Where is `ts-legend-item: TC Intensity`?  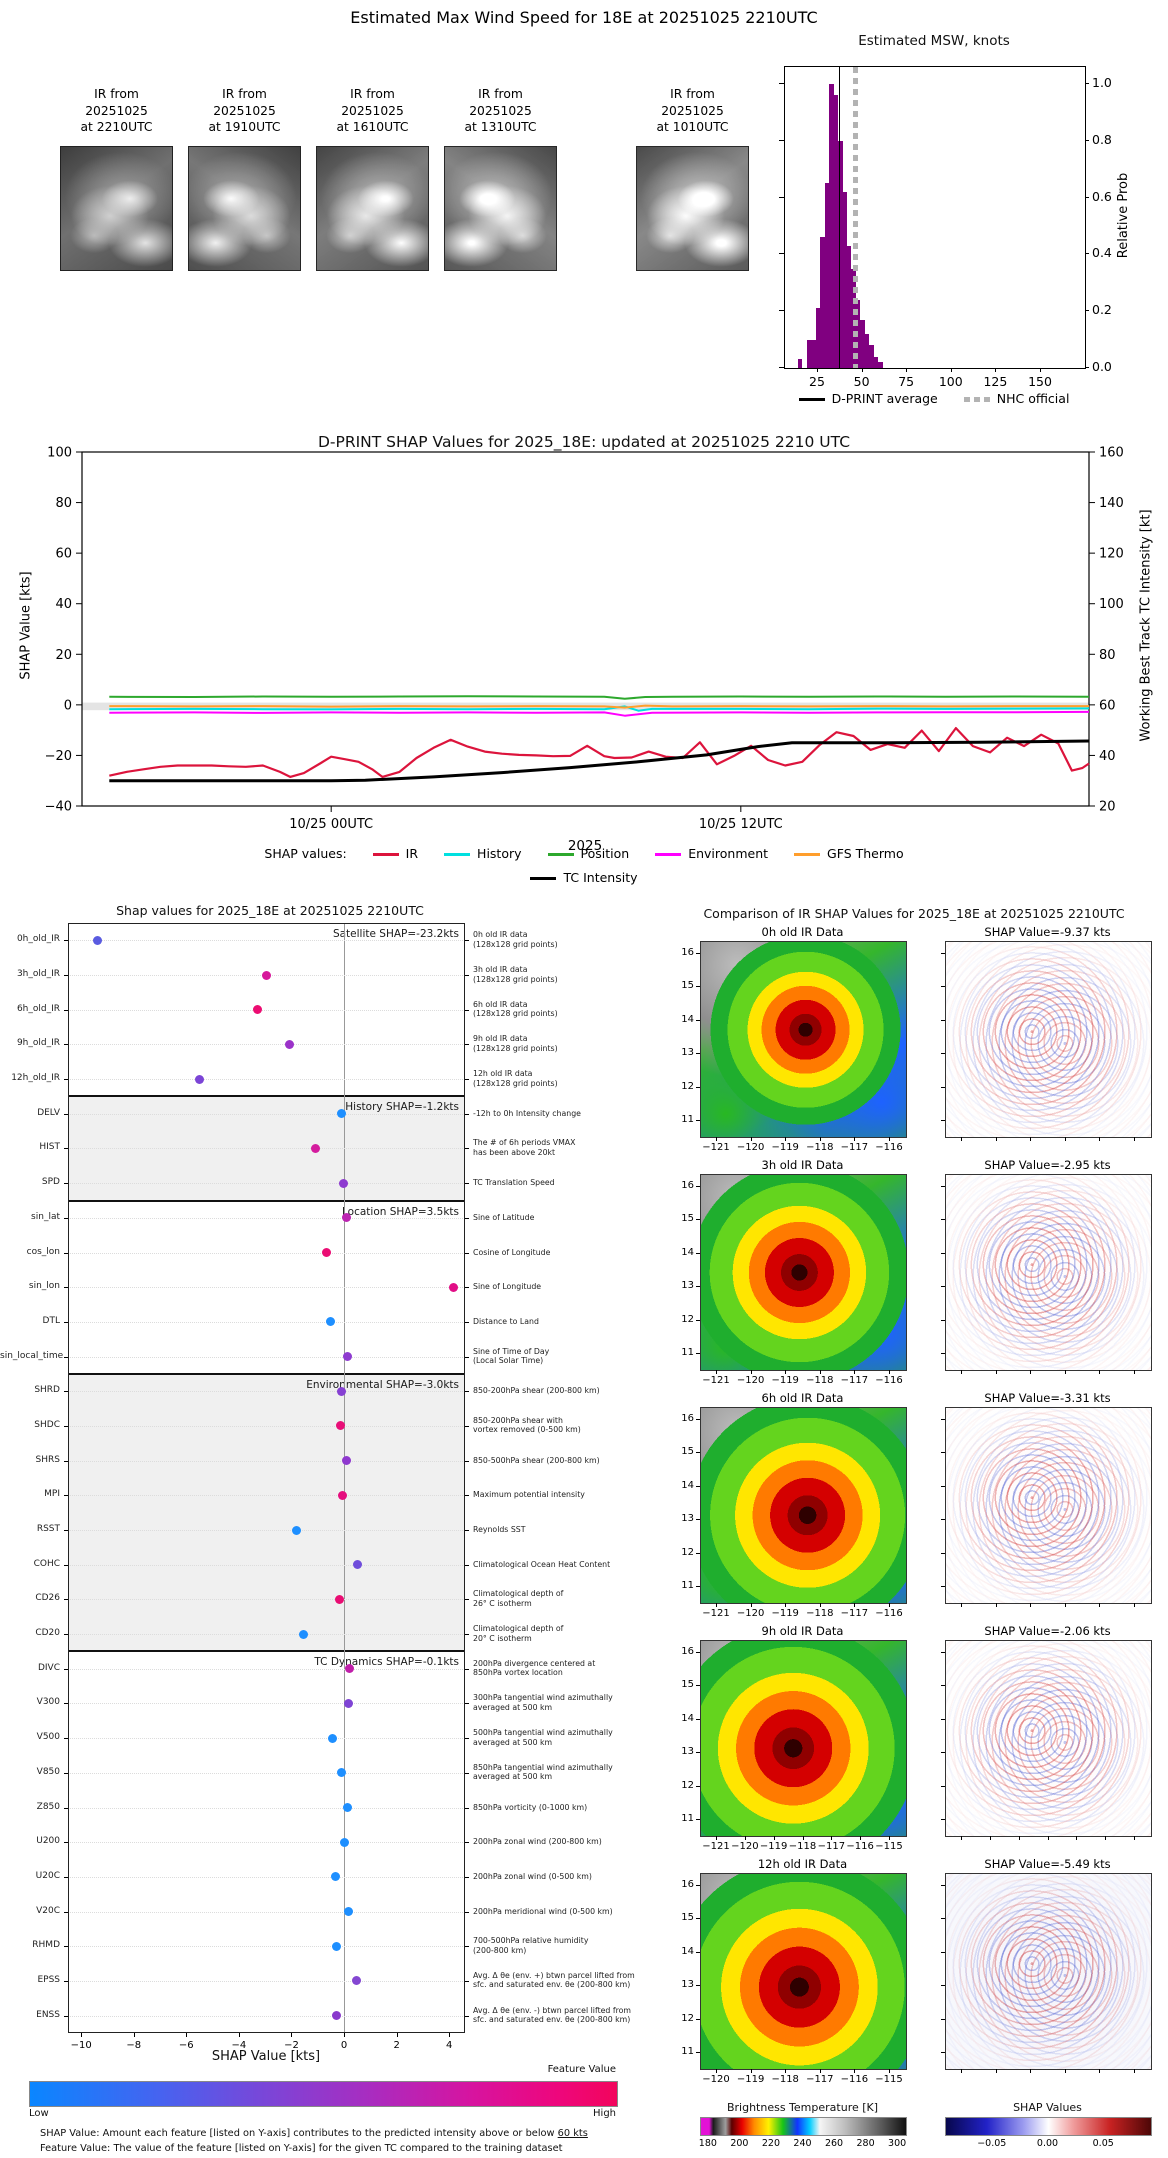
ts-legend-item: TC Intensity is located at coordinates (584, 877).